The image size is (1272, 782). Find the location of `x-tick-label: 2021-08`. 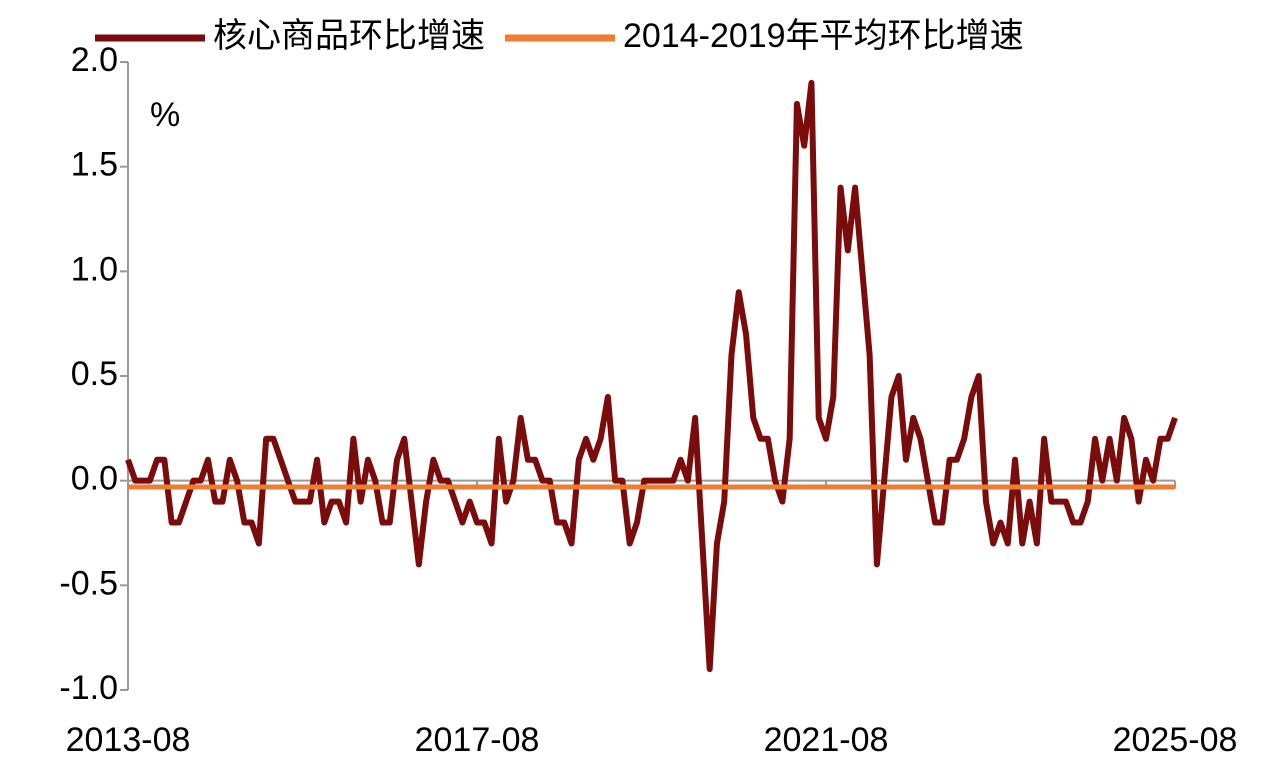

x-tick-label: 2021-08 is located at coordinates (826, 740).